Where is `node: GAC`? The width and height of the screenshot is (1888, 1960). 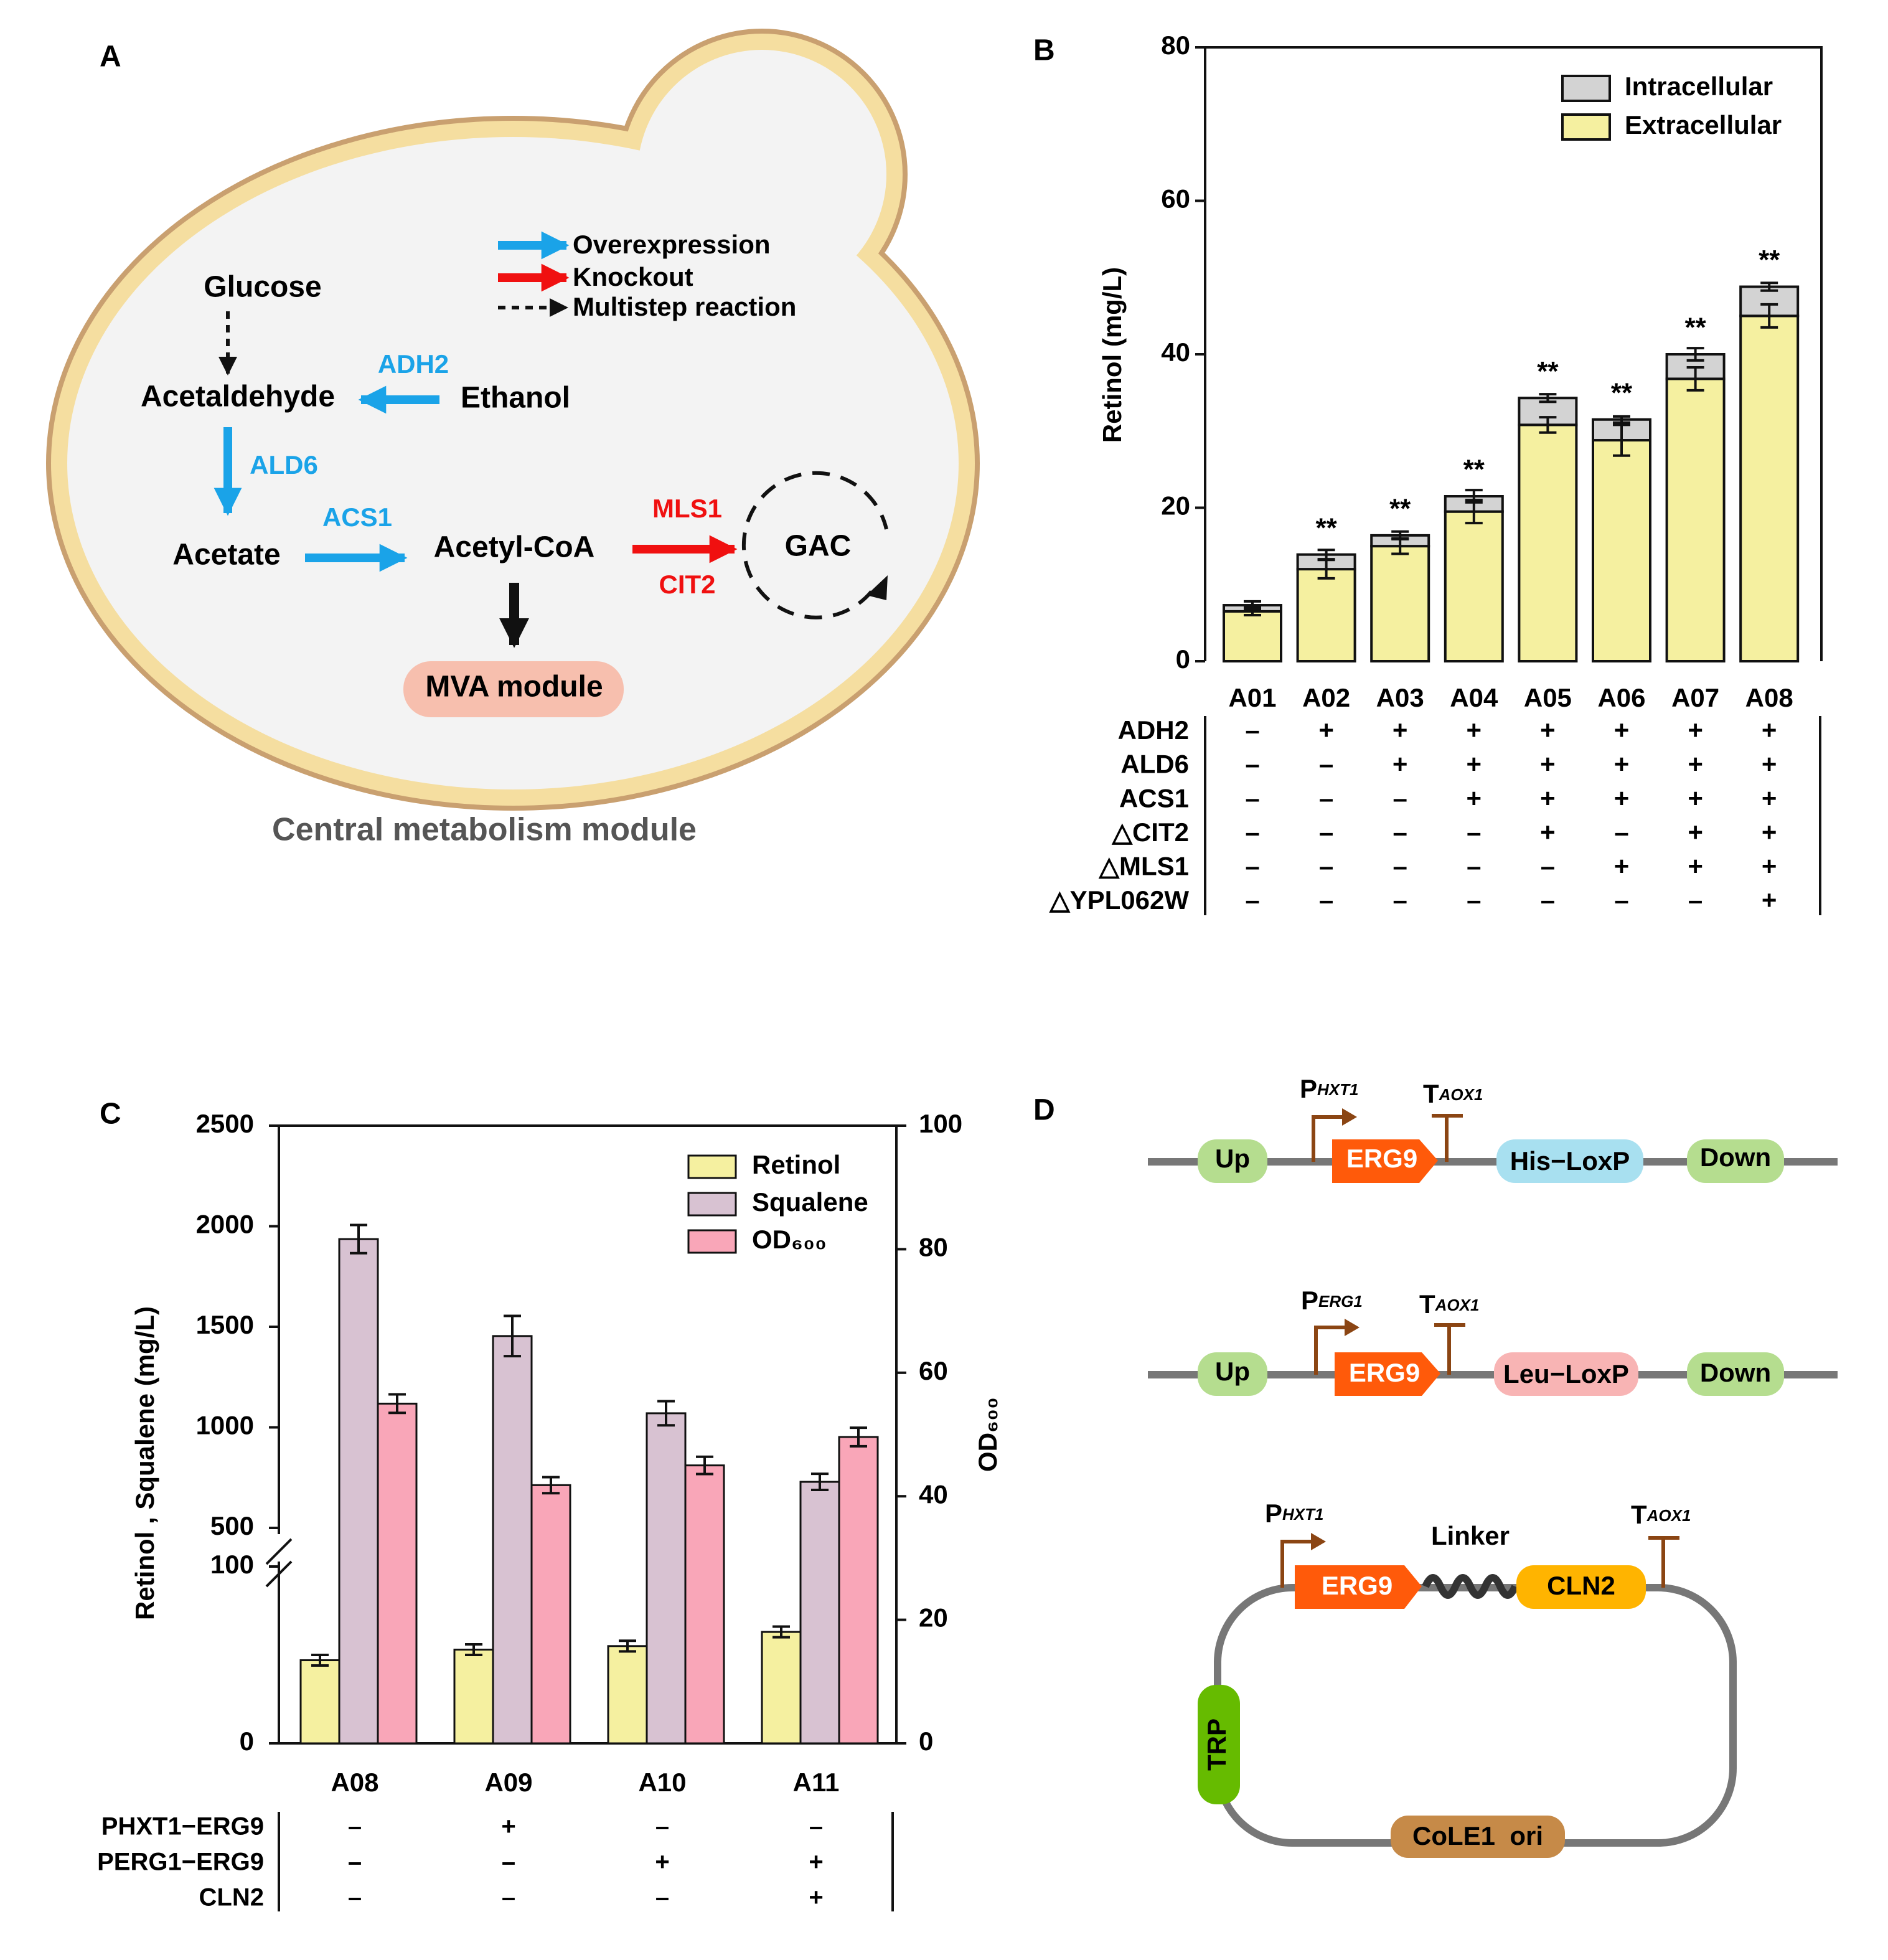
node: GAC is located at coordinates (818, 546).